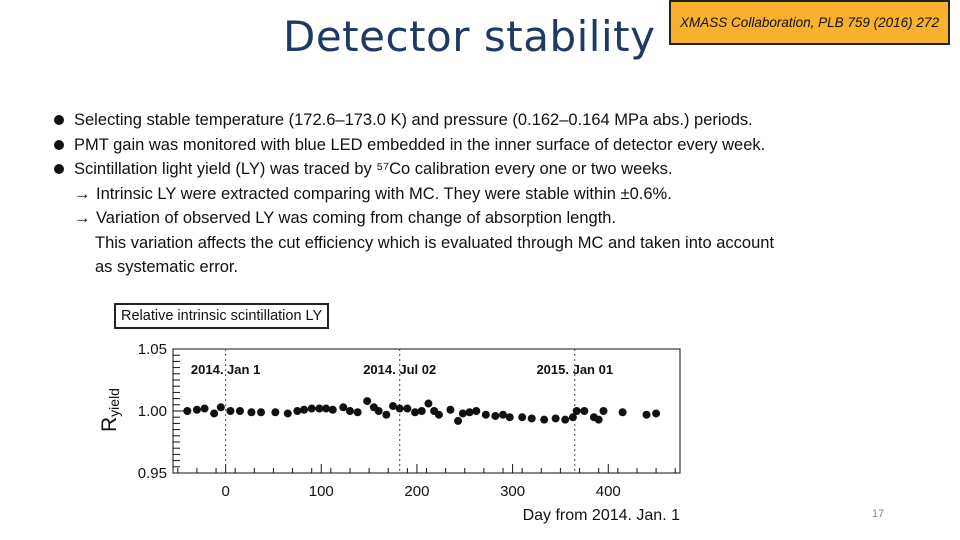  Describe the element at coordinates (574, 369) in the screenshot. I see `date-annotation: 2015. Jan 01` at that location.